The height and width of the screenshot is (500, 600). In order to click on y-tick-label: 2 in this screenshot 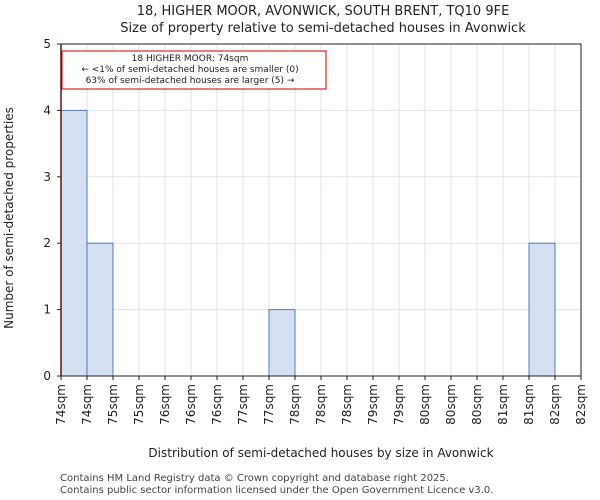, I will do `click(47, 243)`.